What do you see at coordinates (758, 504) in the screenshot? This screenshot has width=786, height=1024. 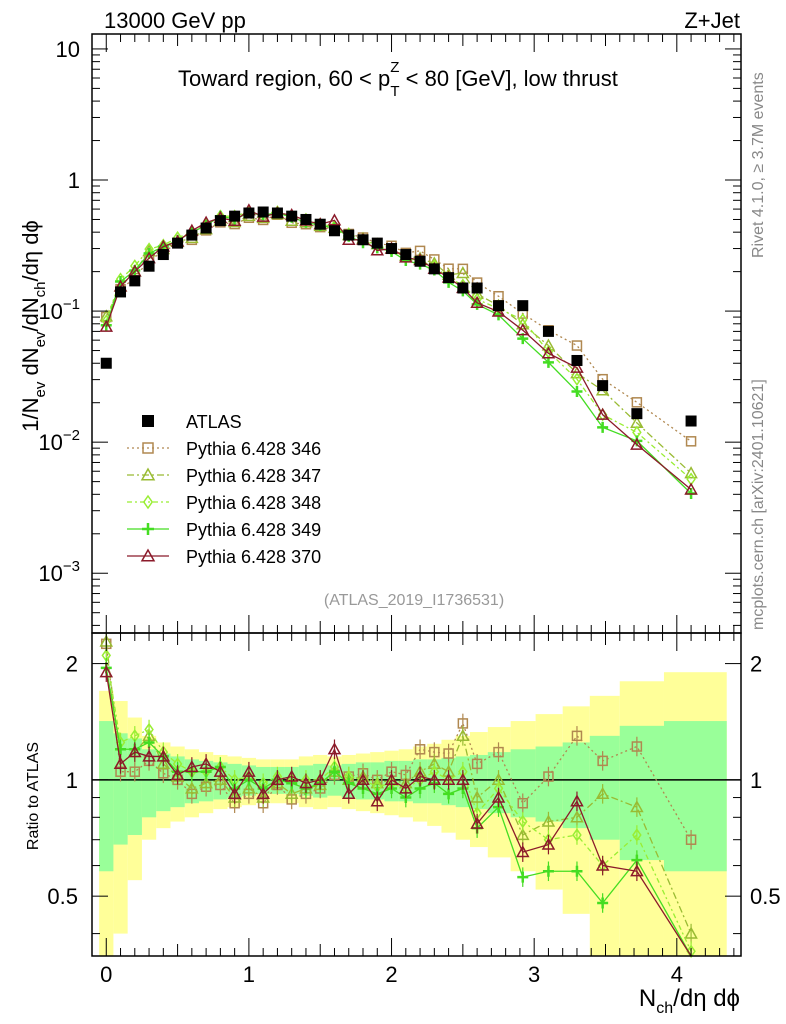 I see `mcplots-text: mcplots.cern.ch [arXiv:2401.10621]` at bounding box center [758, 504].